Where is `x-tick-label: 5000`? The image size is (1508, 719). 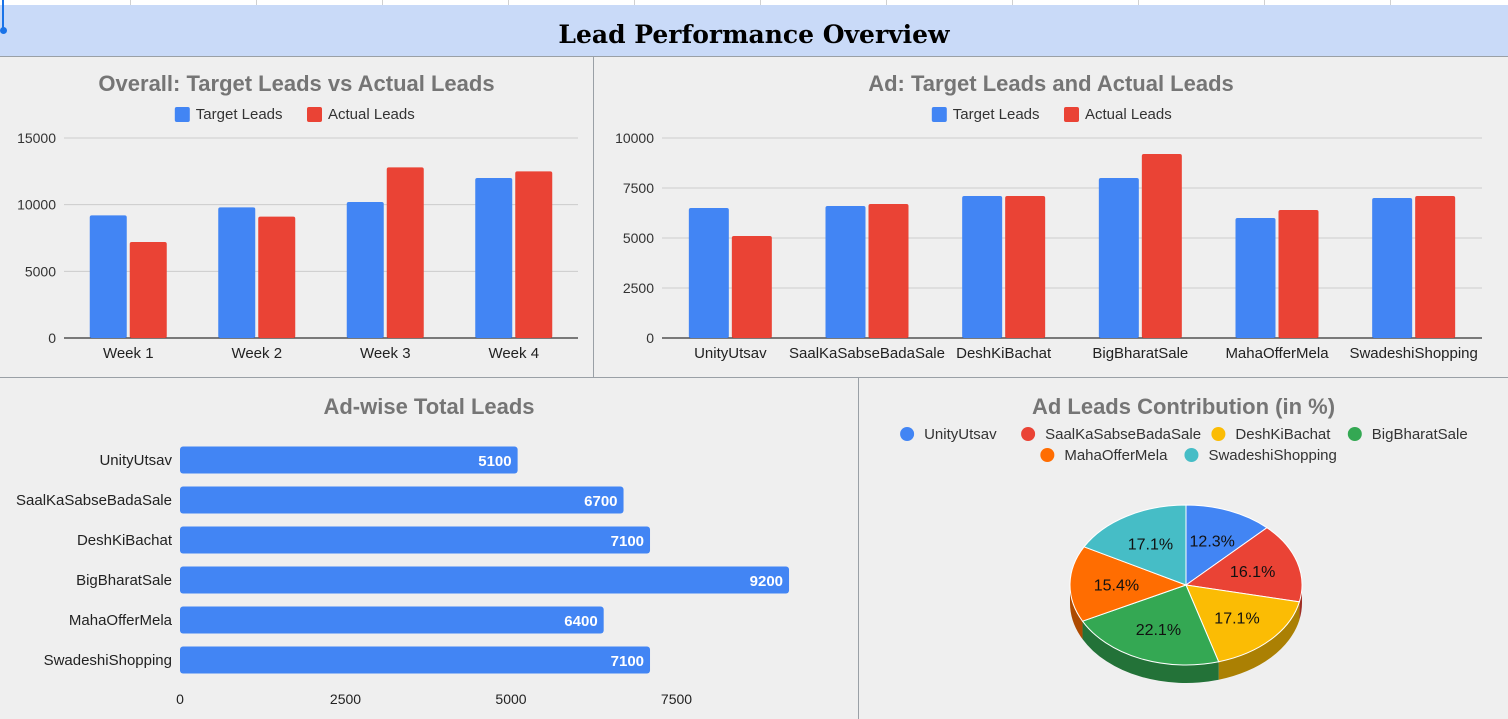 x-tick-label: 5000 is located at coordinates (510, 699).